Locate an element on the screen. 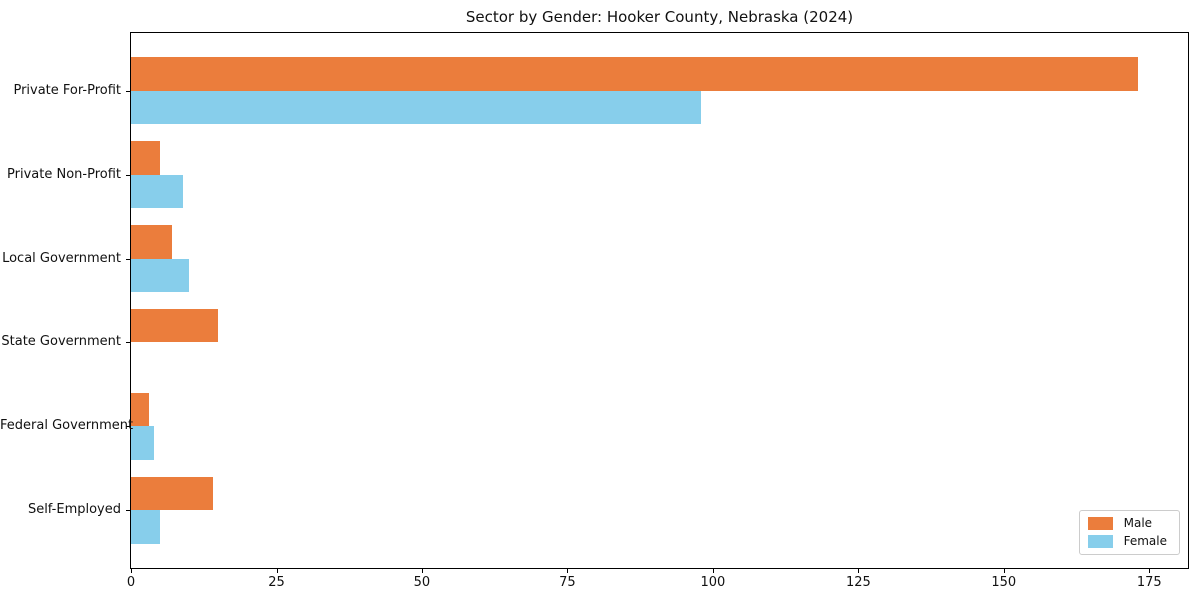  x-axis-tick-label-150: 150 is located at coordinates (1004, 582).